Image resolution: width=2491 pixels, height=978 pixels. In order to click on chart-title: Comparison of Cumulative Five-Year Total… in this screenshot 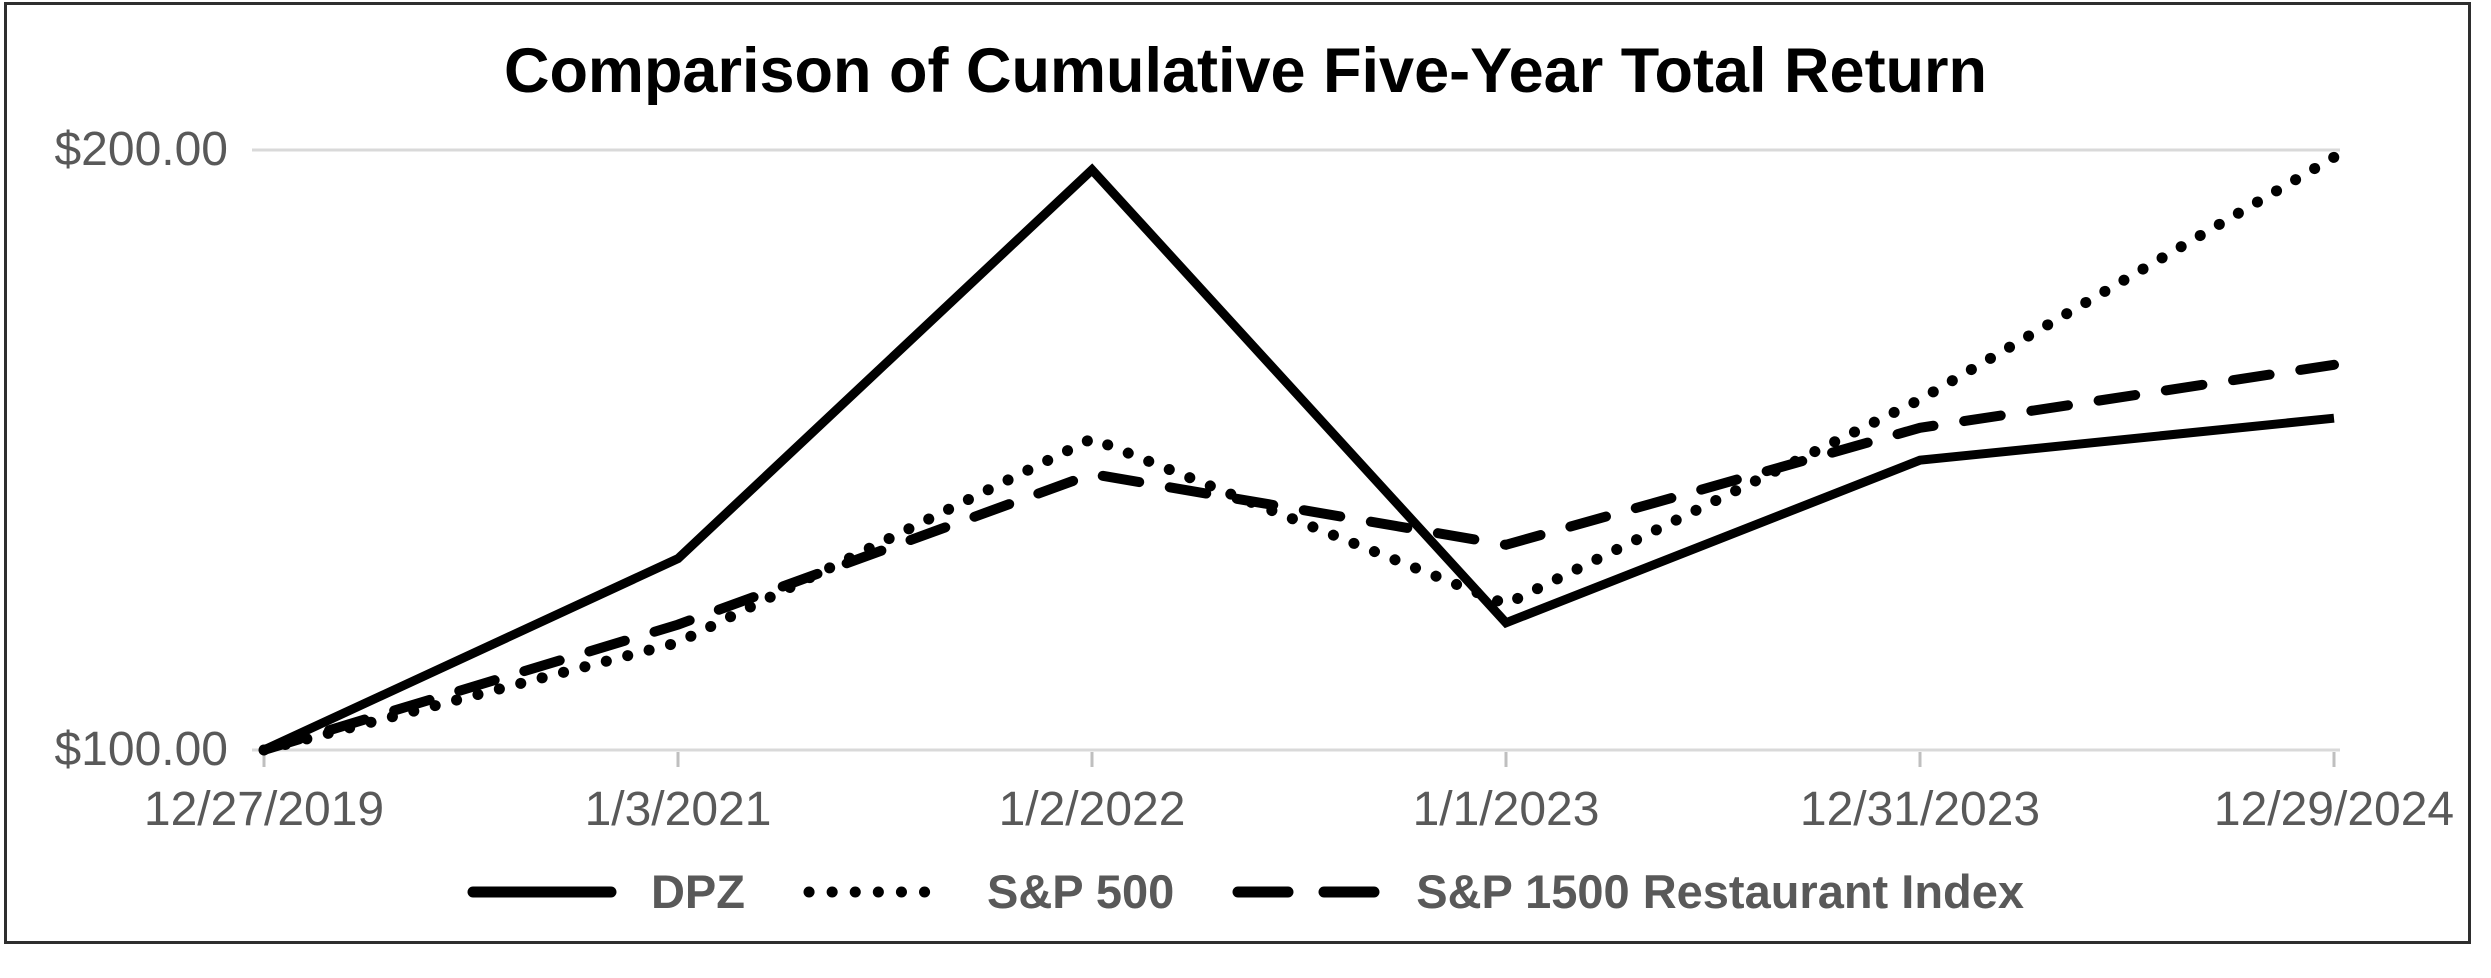, I will do `click(1245, 71)`.